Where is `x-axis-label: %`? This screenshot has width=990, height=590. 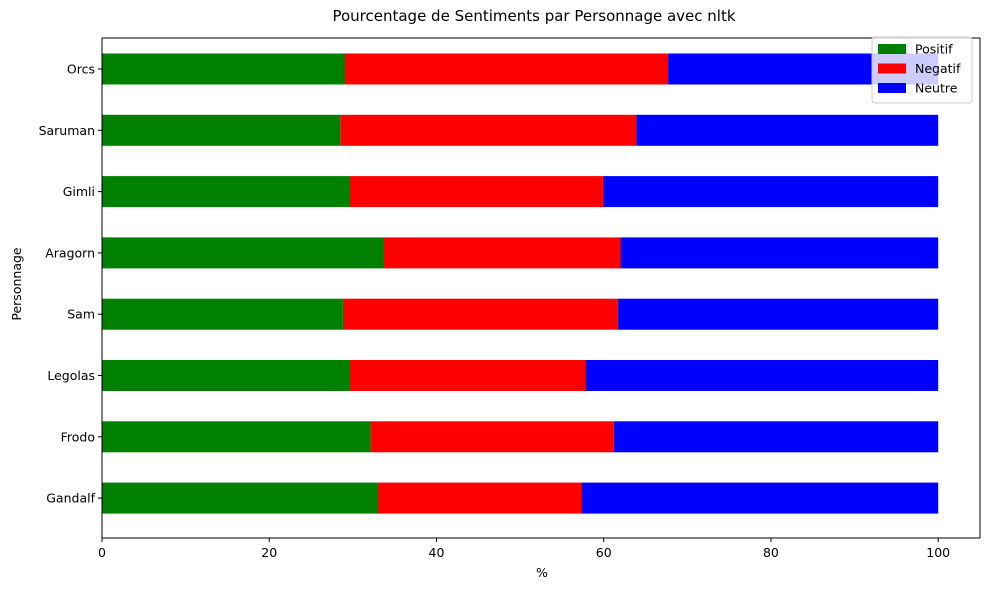
x-axis-label: % is located at coordinates (542, 572).